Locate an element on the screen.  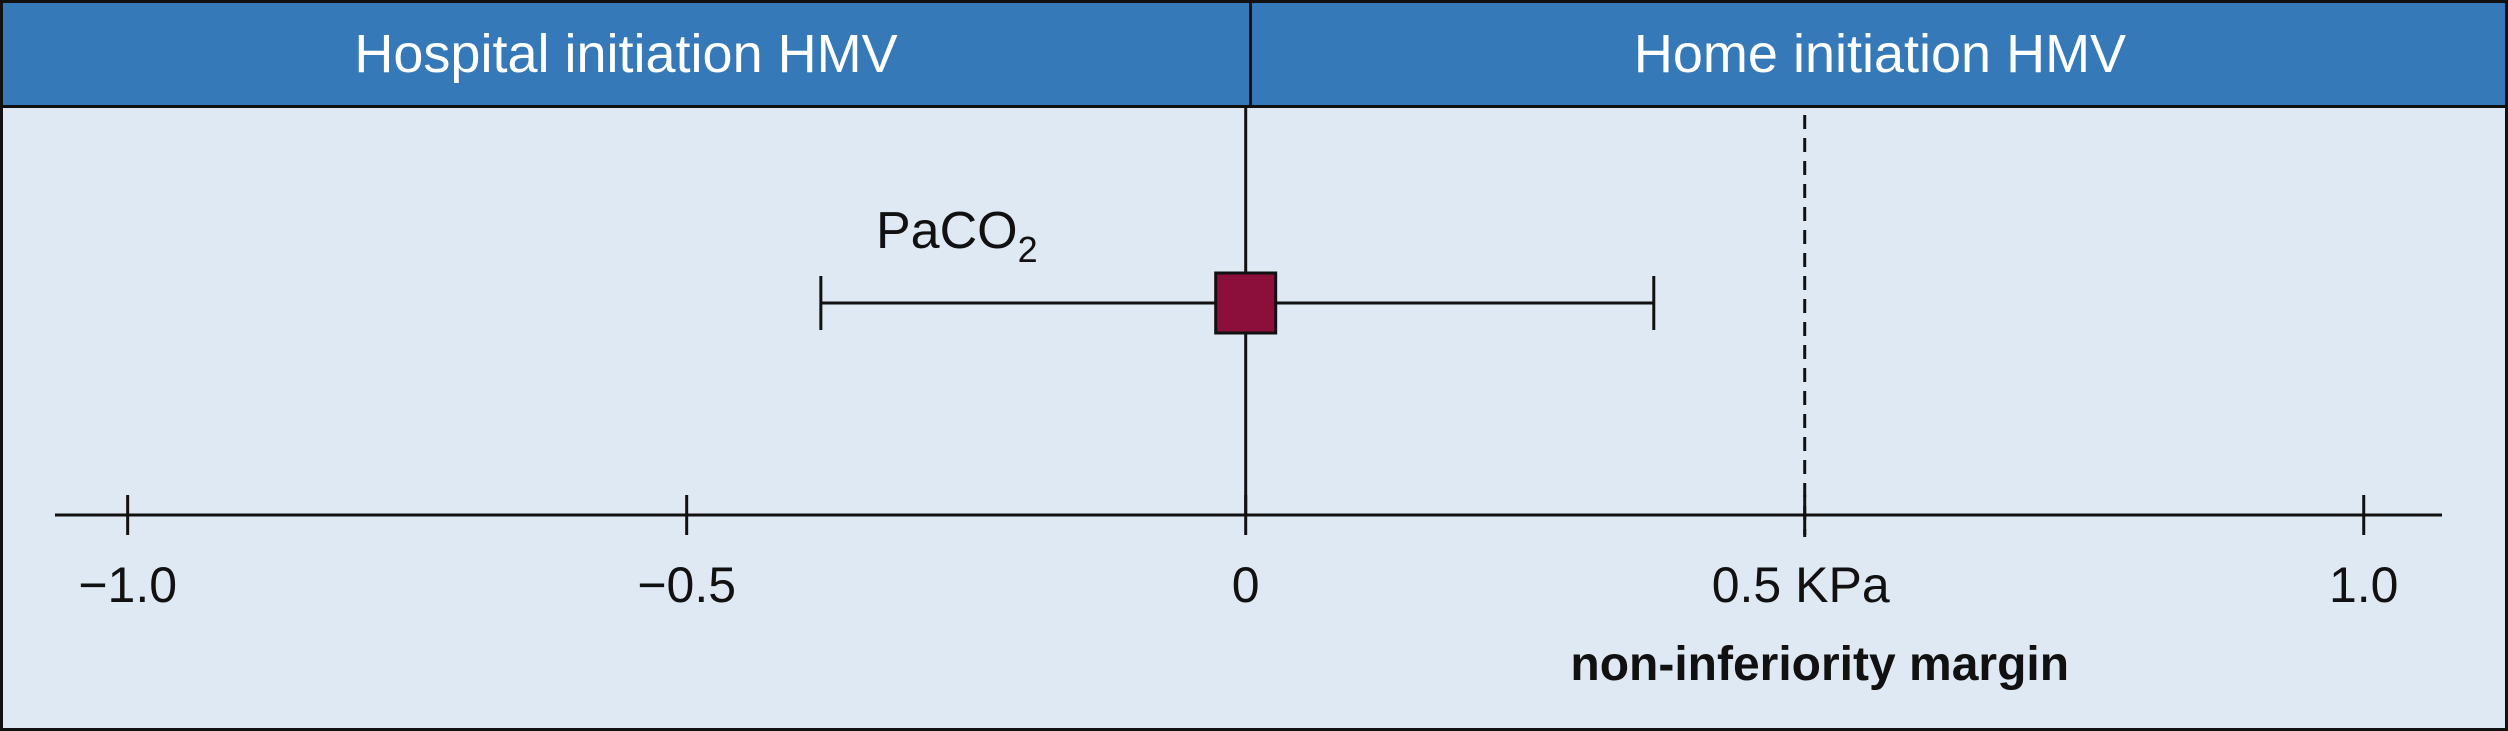
x-tick-label: 1.0 is located at coordinates (2364, 585).